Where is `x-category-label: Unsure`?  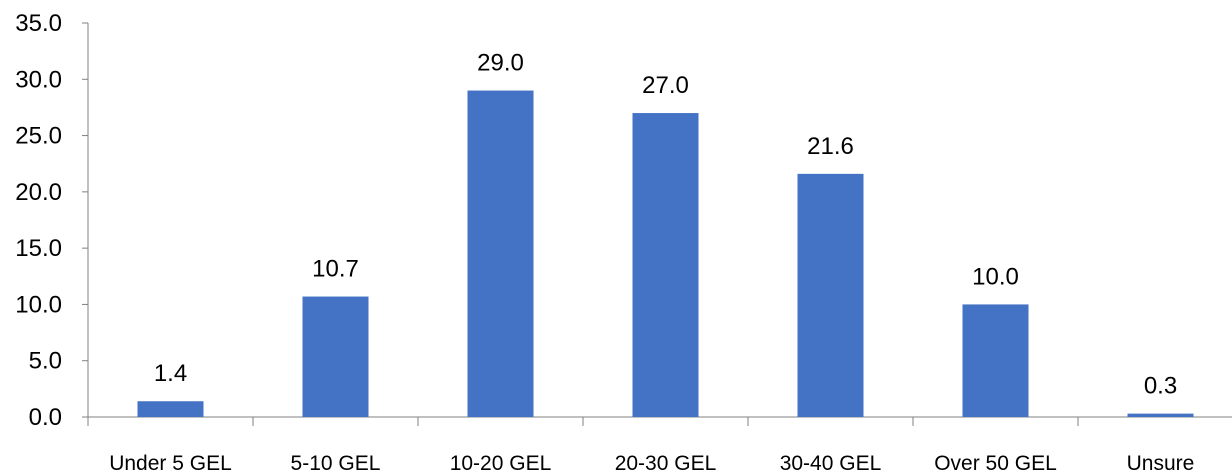 x-category-label: Unsure is located at coordinates (1161, 462).